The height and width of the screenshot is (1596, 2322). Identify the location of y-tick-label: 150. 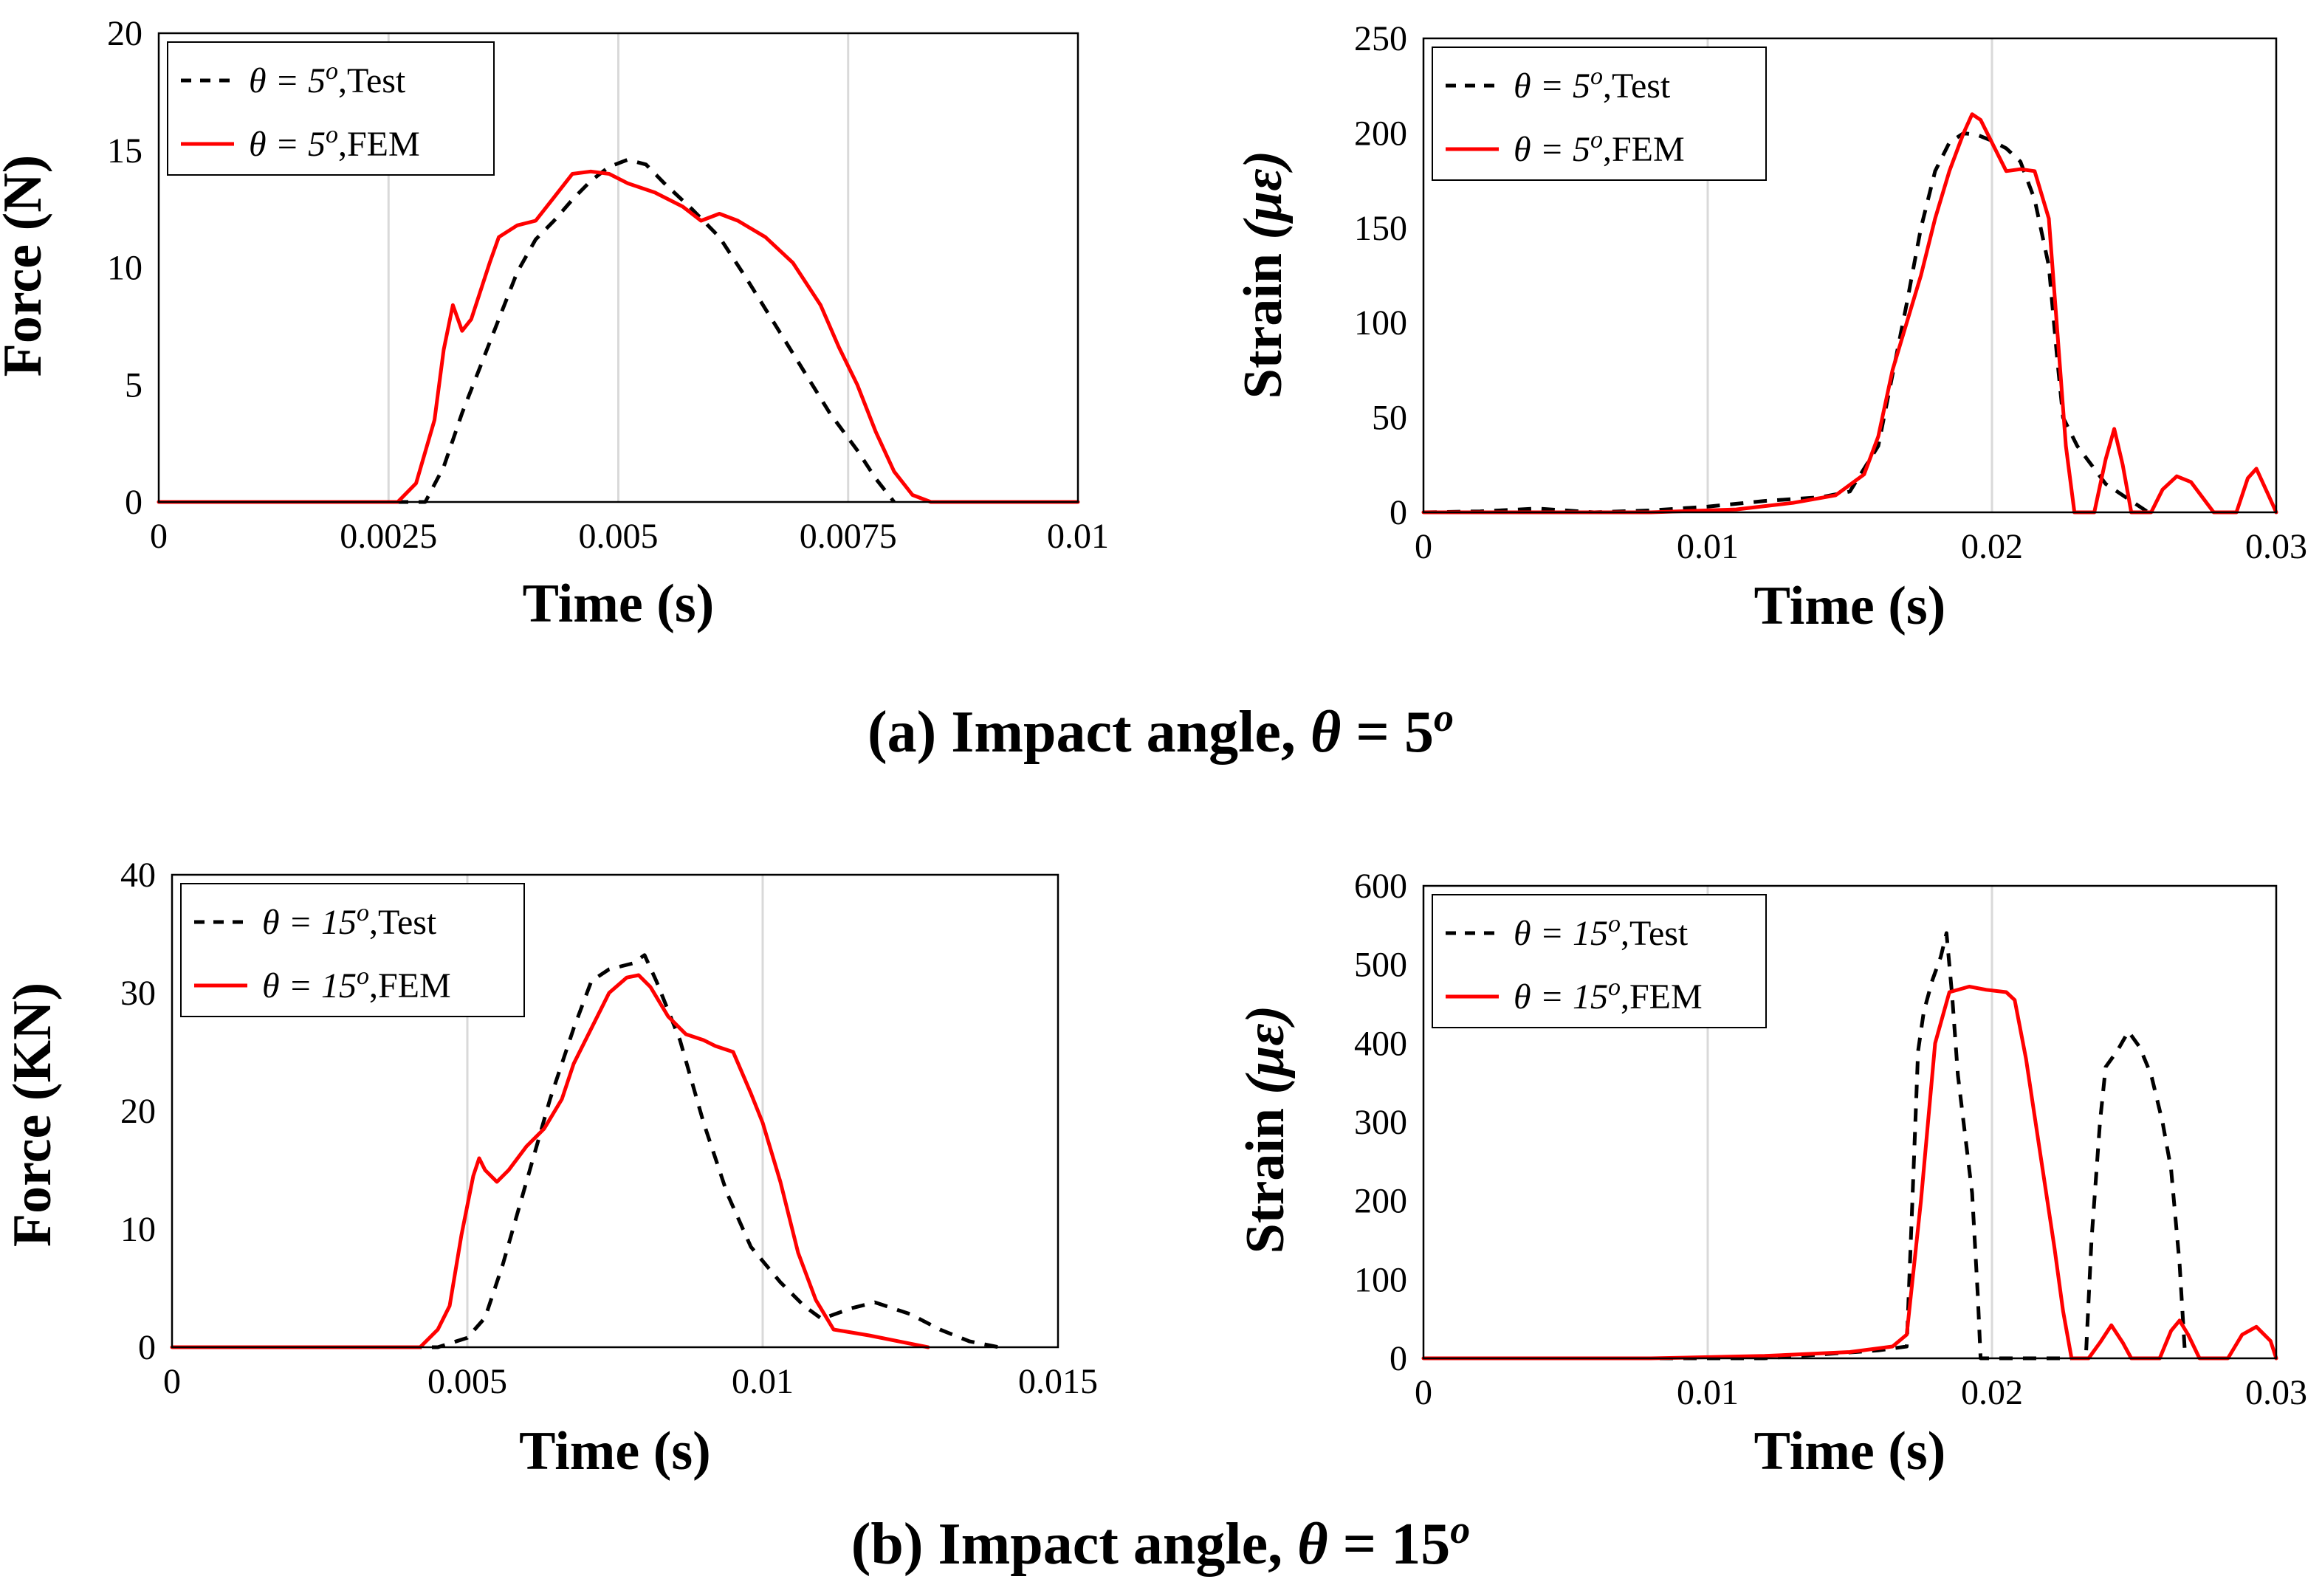
(1380, 228).